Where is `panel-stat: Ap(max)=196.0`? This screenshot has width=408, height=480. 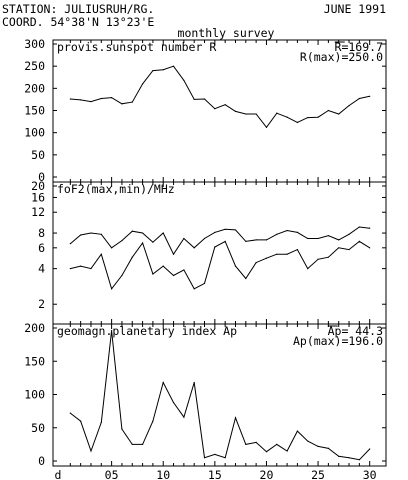 panel-stat: Ap(max)=196.0 is located at coordinates (338, 341).